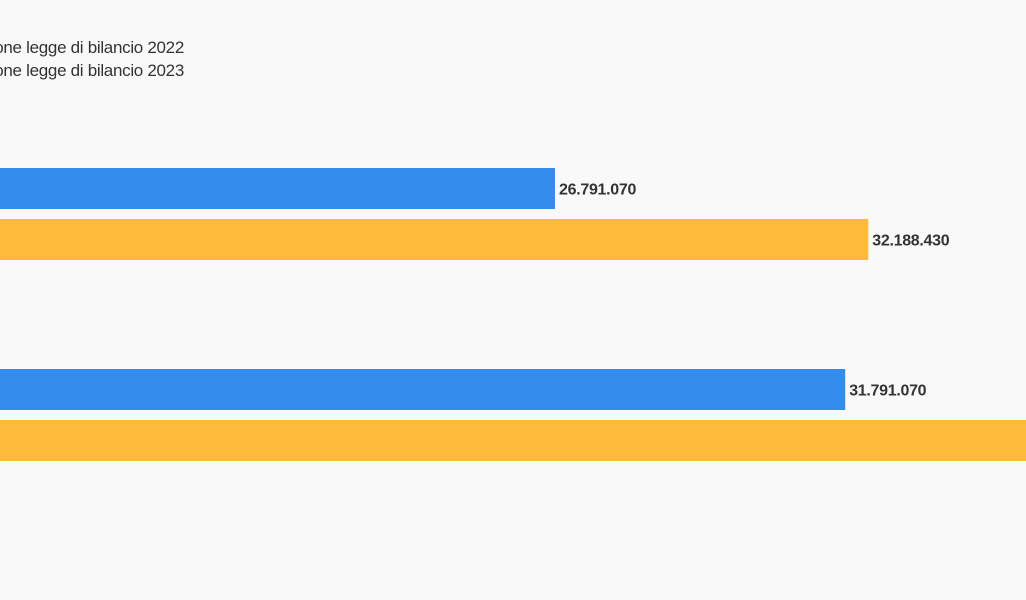 The image size is (1026, 600). What do you see at coordinates (887, 391) in the screenshot?
I see `data-label-s0-c1: 31.791.070` at bounding box center [887, 391].